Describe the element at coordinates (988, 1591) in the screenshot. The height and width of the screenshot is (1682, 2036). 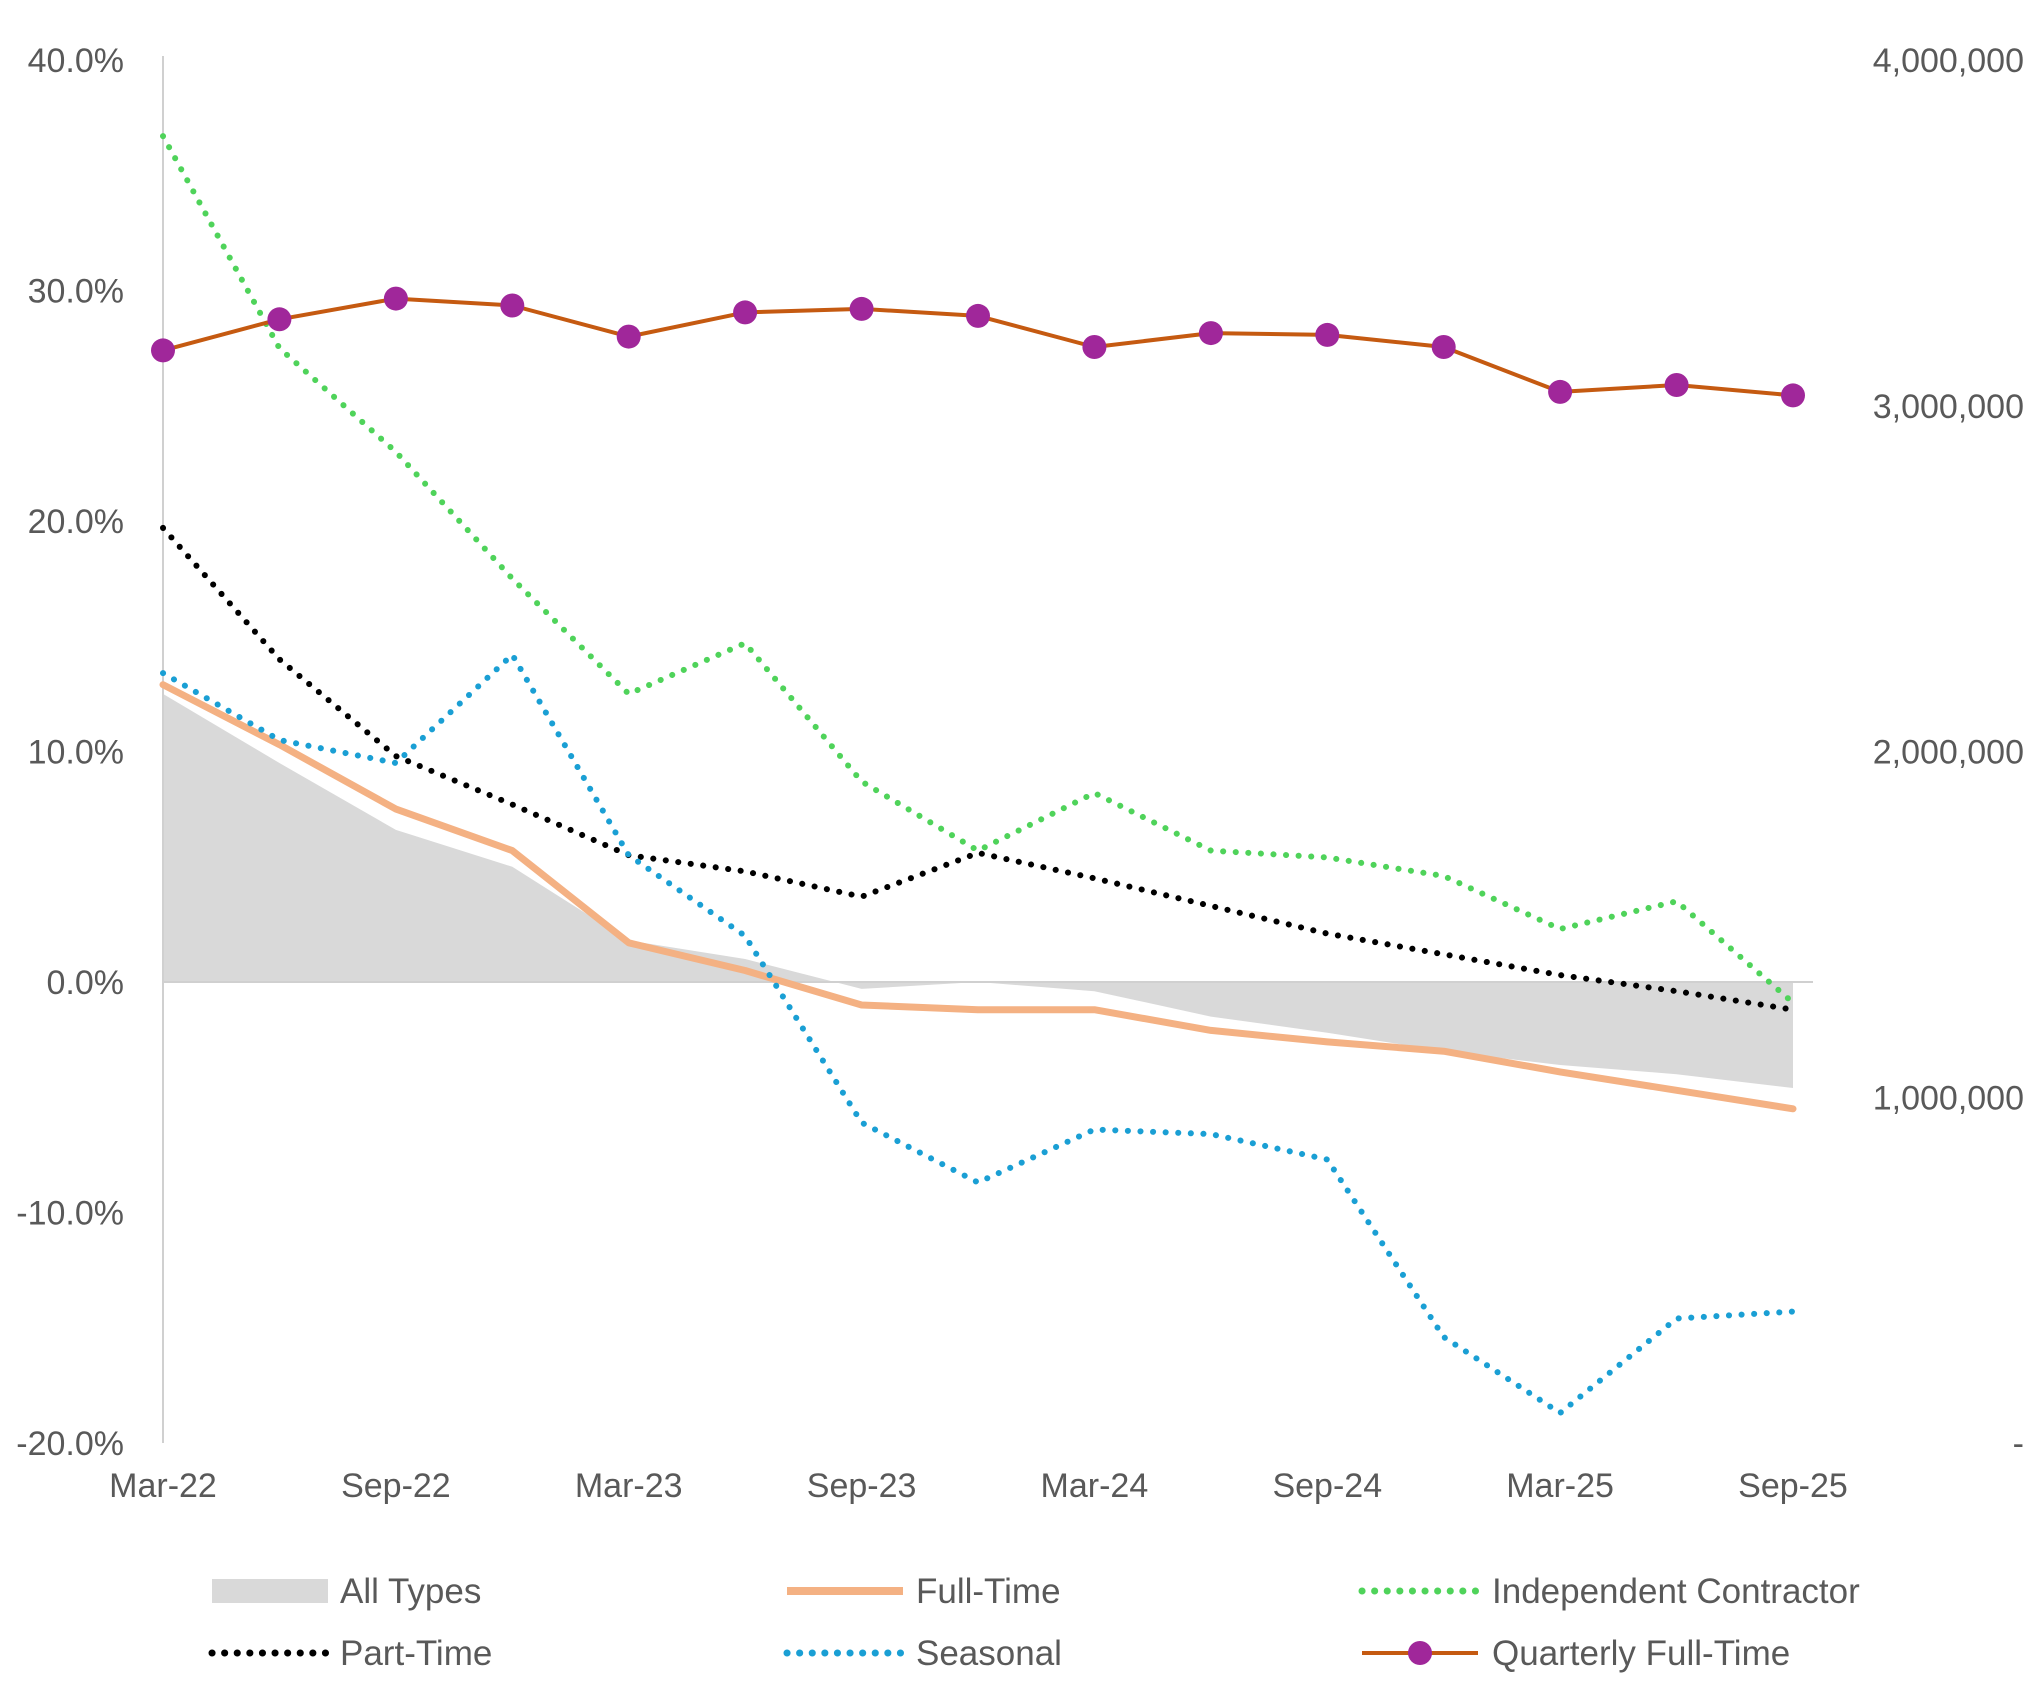
I see `legend-label-full-time: Full-Time` at that location.